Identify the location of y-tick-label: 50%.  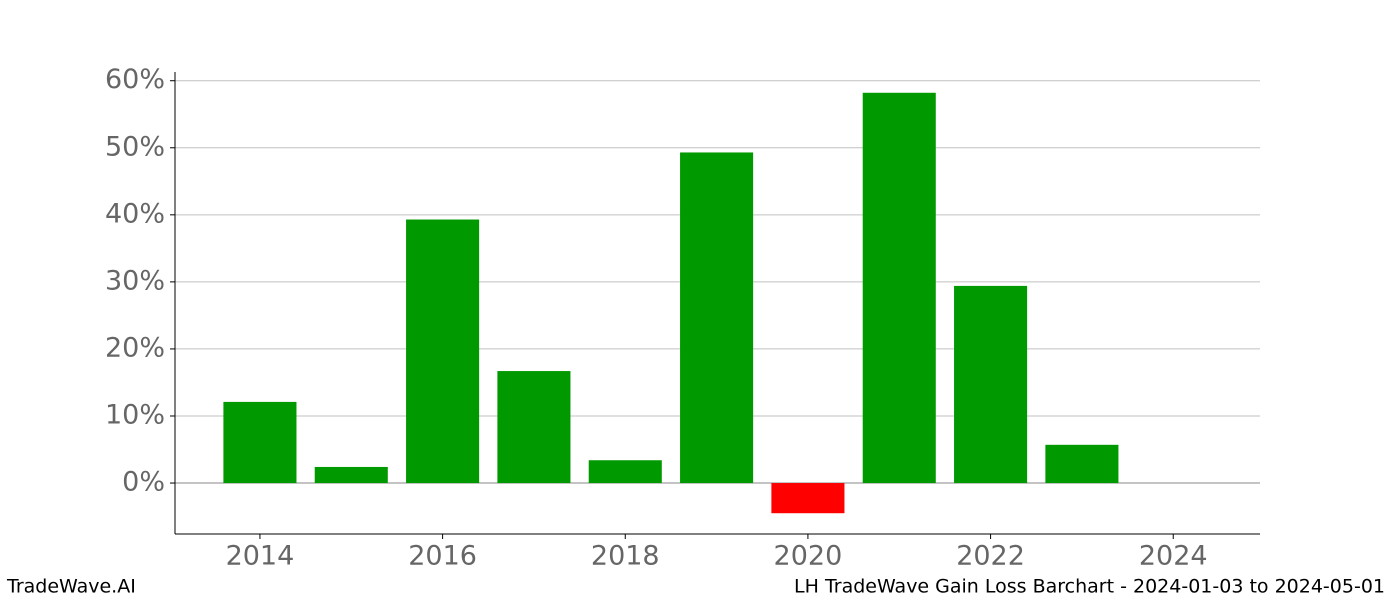
(135, 146).